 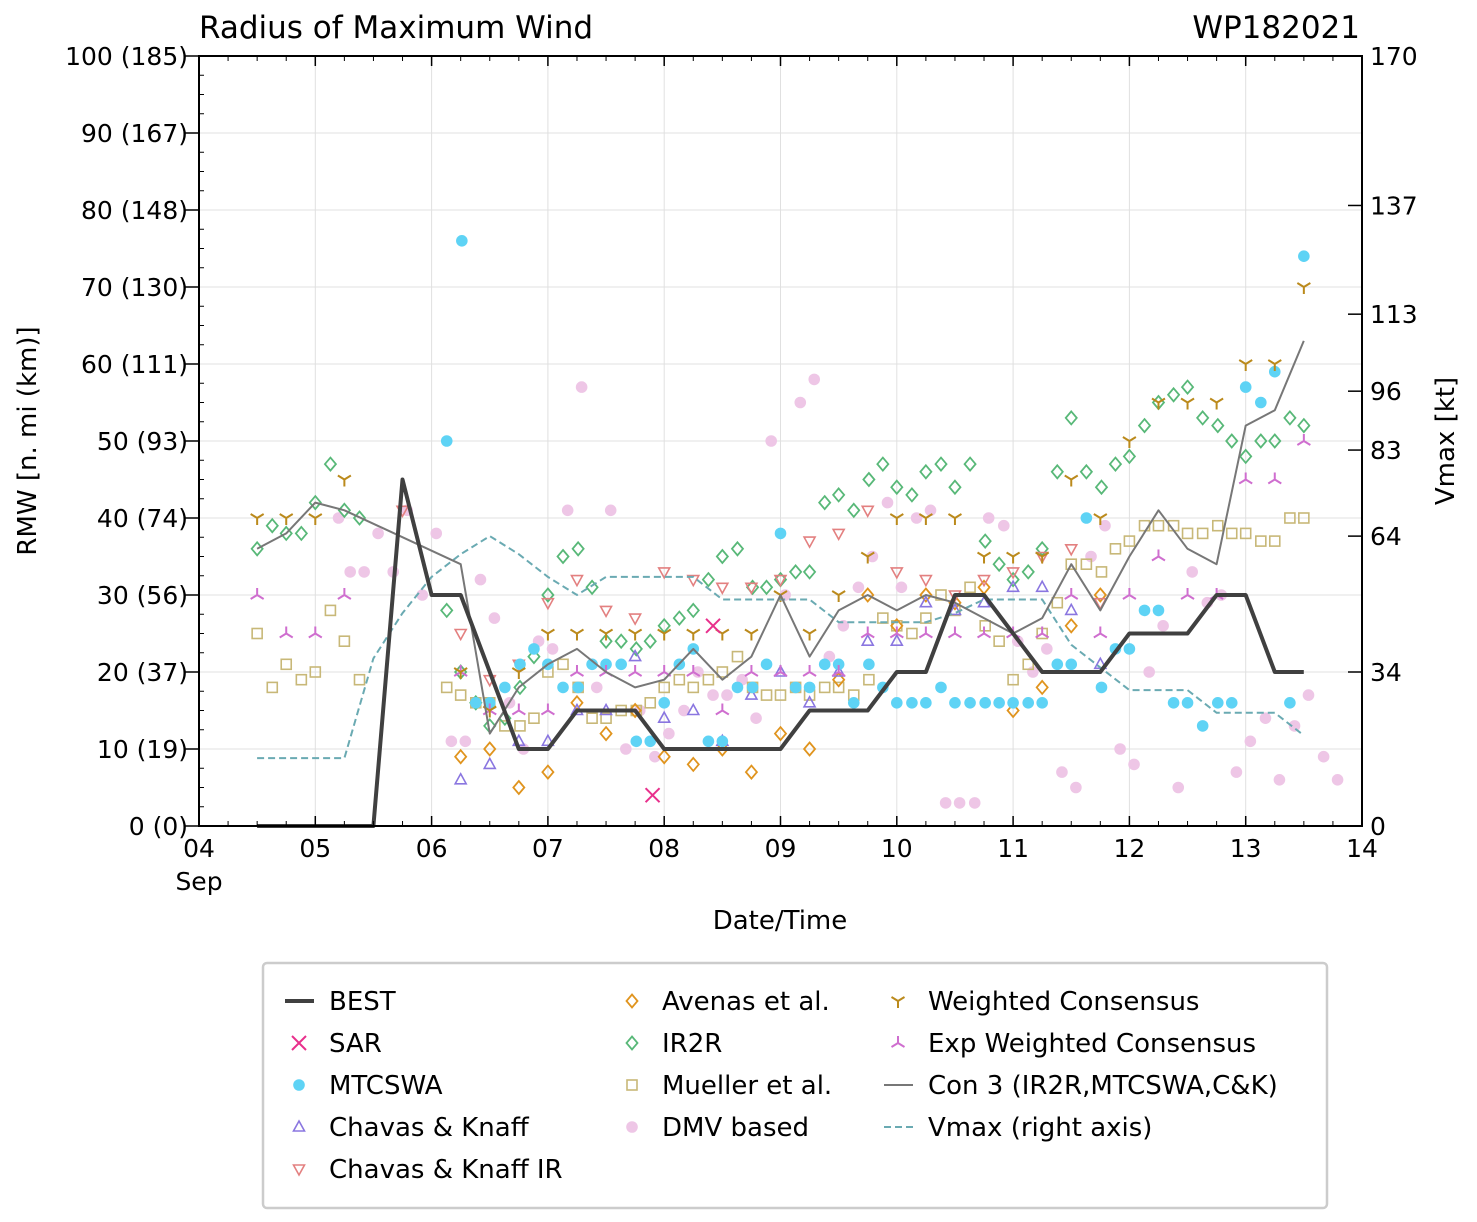 I want to click on legend-swatch-ir2r, so click(x=632, y=1043).